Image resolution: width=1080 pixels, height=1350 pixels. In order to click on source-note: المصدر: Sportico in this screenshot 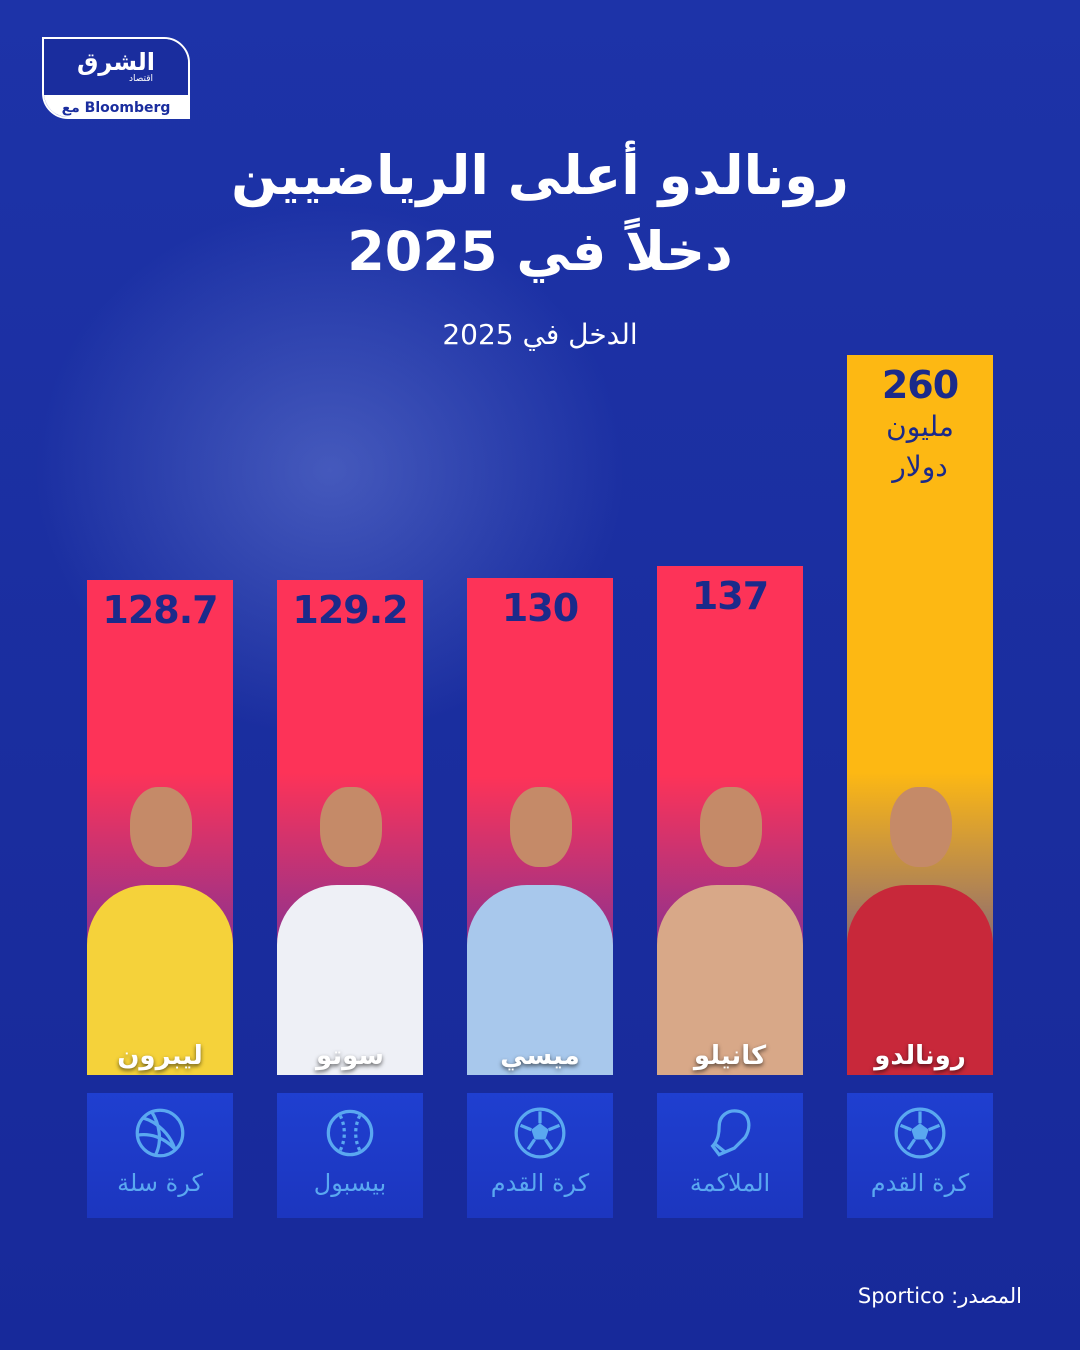, I will do `click(939, 1296)`.